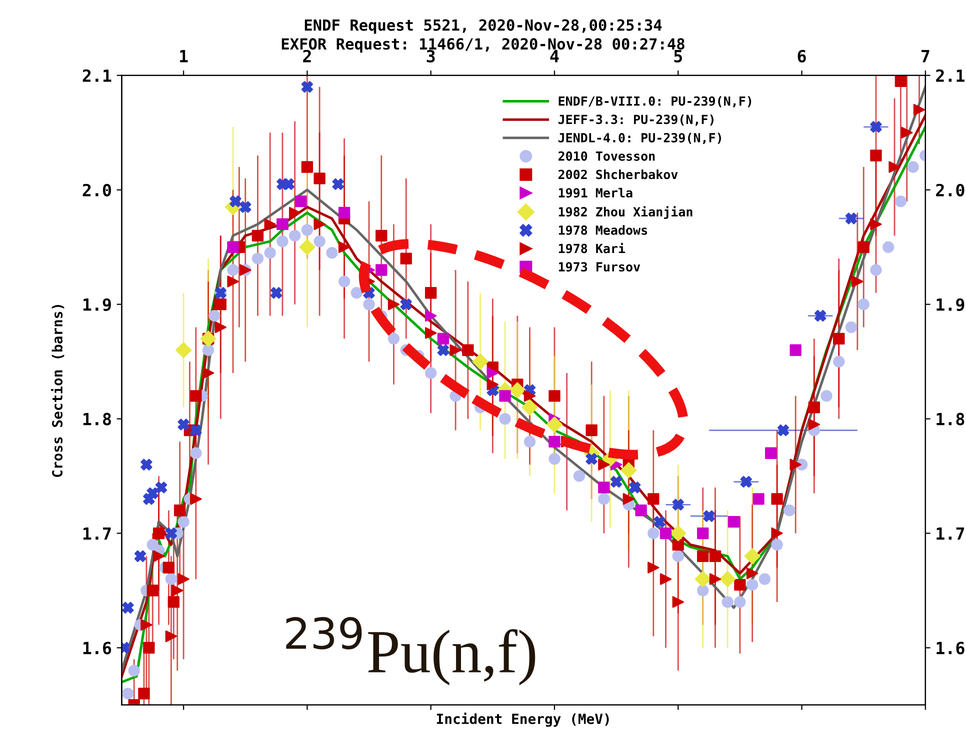 This screenshot has width=966, height=754. What do you see at coordinates (57, 390) in the screenshot?
I see `y-axis-title: Cross Section (barns)` at bounding box center [57, 390].